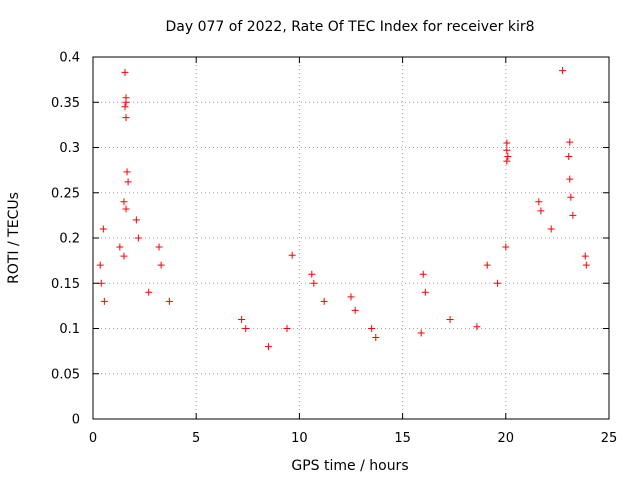 Image resolution: width=640 pixels, height=480 pixels. Describe the element at coordinates (65, 103) in the screenshot. I see `y-tick-label: 0.35` at that location.